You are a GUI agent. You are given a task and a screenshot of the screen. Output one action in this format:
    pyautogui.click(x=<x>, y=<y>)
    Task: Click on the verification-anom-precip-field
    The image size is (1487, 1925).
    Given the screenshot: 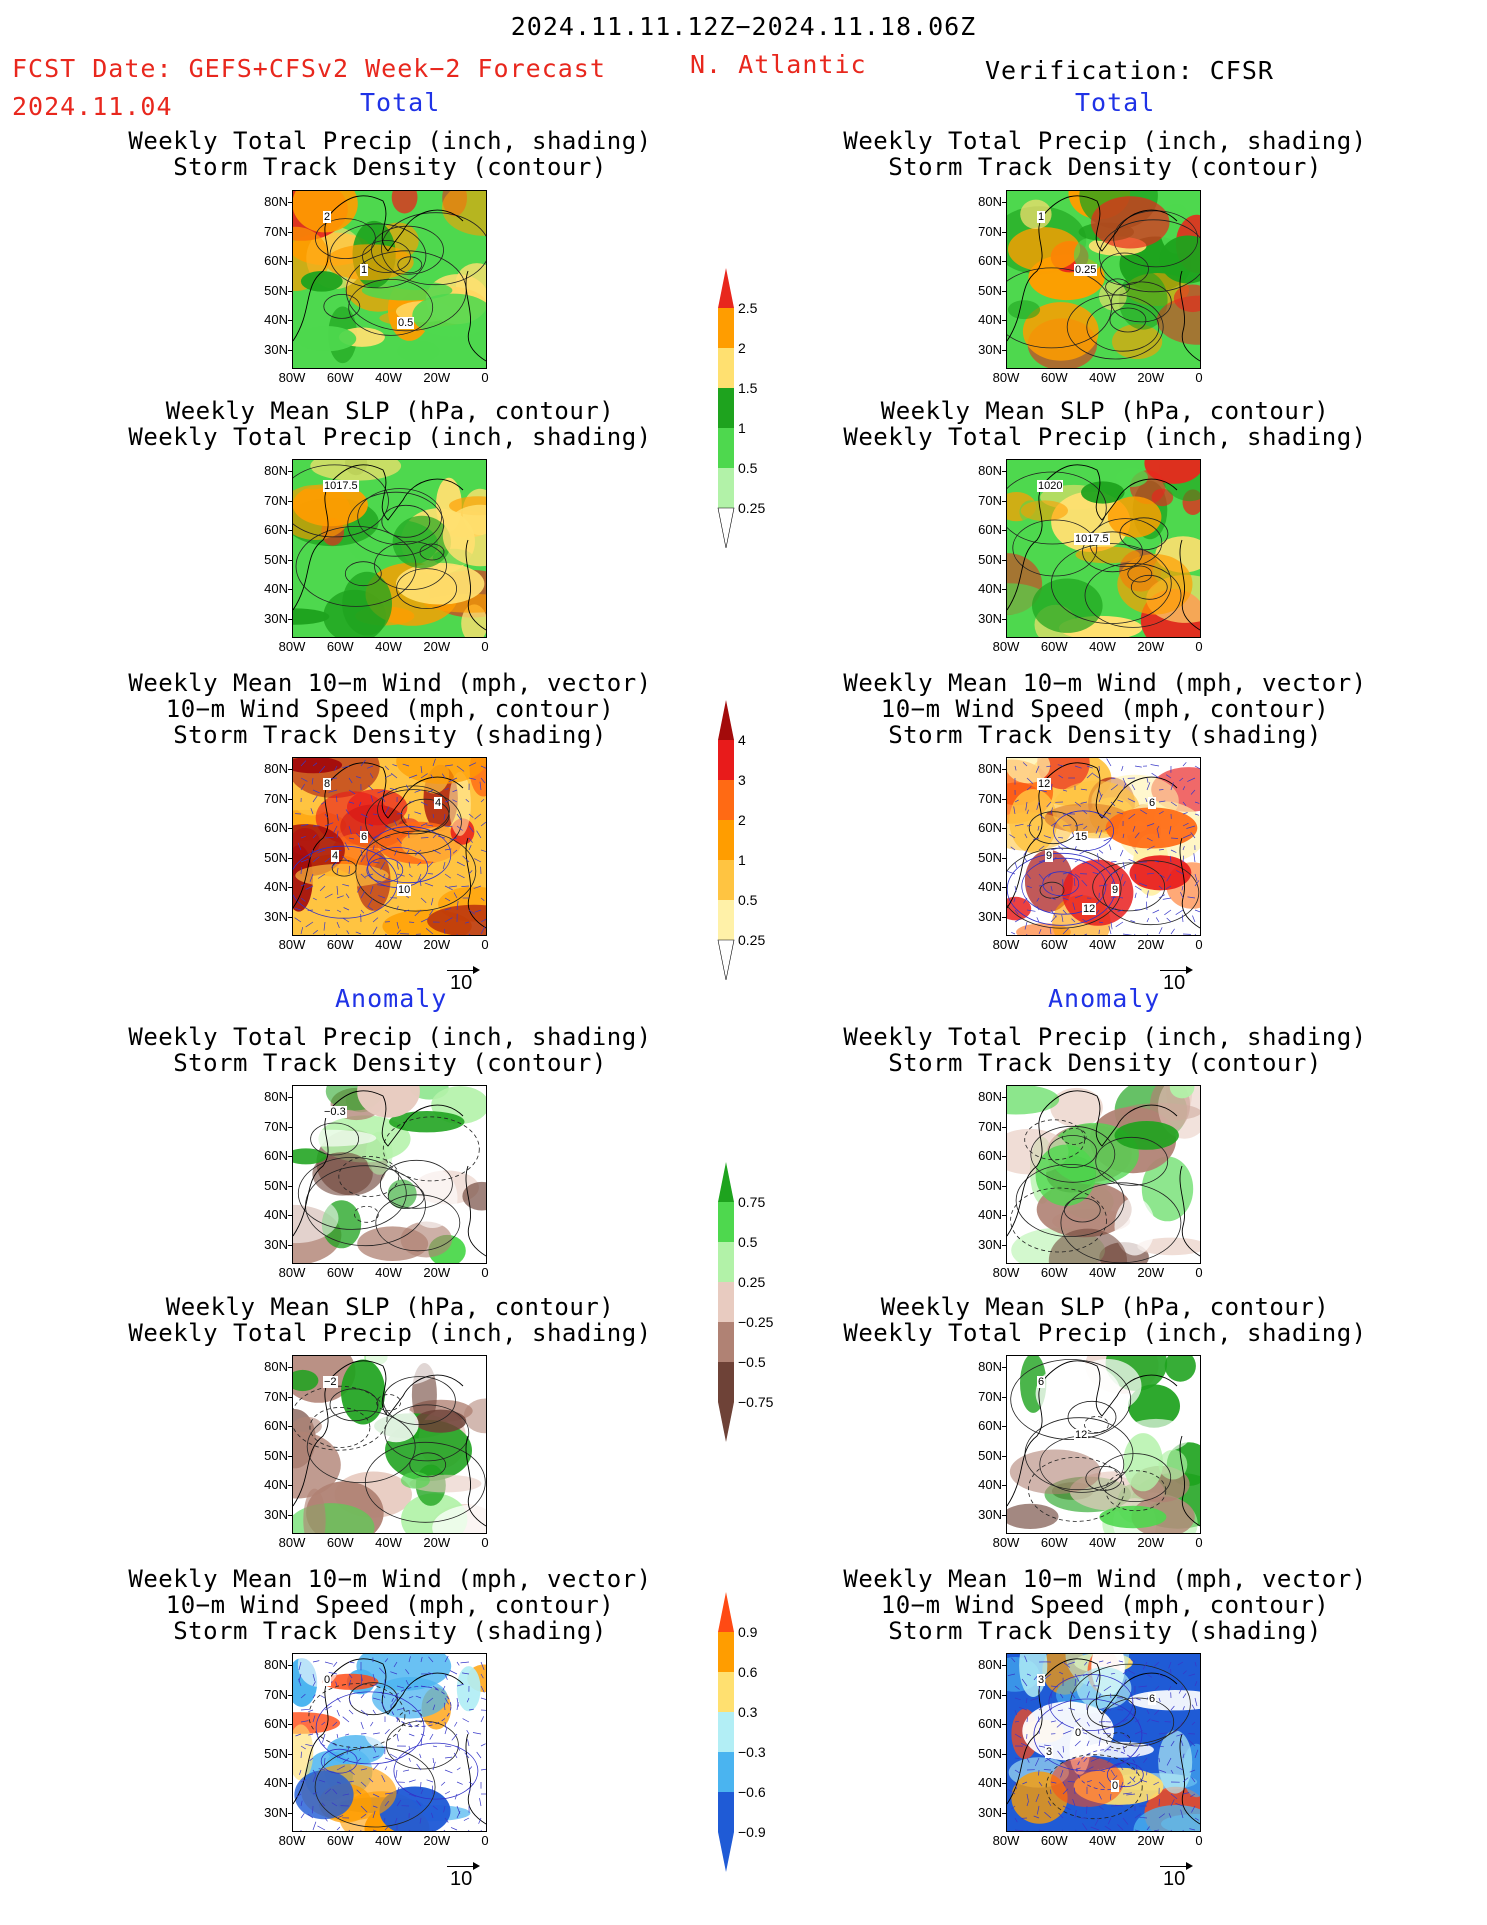 What is the action you would take?
    pyautogui.click(x=1103, y=1174)
    